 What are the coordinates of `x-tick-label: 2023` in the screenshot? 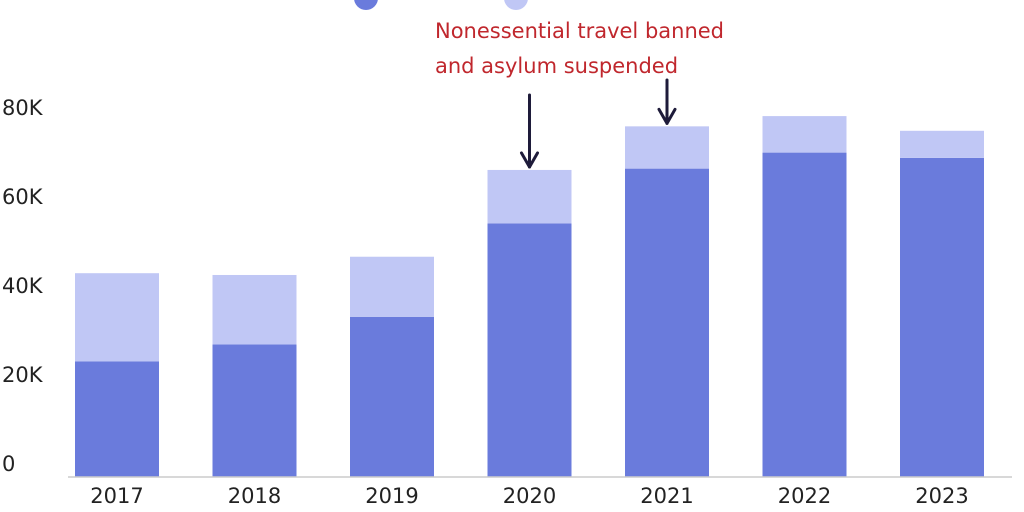 It's located at (941, 496).